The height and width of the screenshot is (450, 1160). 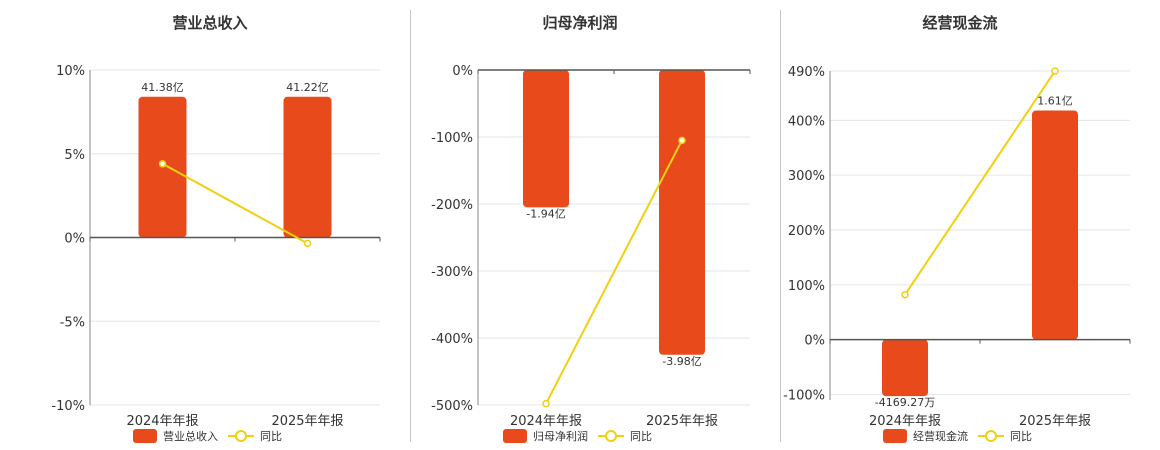 I want to click on y-tick-label: -5%, so click(x=72, y=322).